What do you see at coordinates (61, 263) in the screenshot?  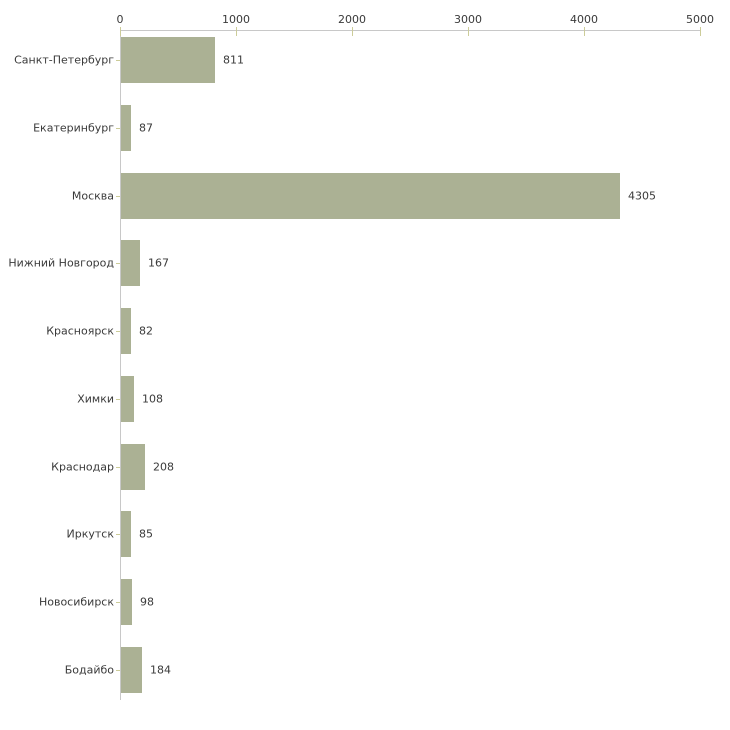 I see `category-label: Нижний Новгород` at bounding box center [61, 263].